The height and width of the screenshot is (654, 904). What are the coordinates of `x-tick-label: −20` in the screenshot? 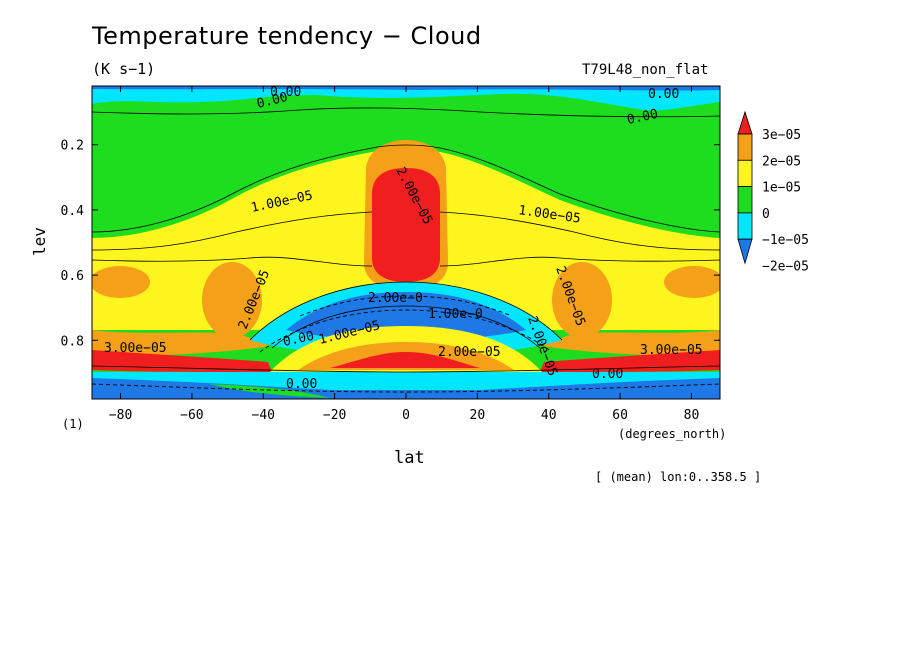 It's located at (334, 415).